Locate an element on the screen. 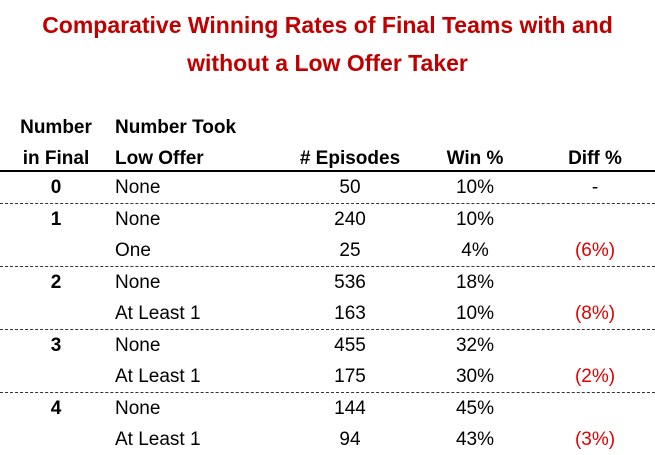 The width and height of the screenshot is (655, 455). table-row: One 25 4% (6%) is located at coordinates (327, 250).